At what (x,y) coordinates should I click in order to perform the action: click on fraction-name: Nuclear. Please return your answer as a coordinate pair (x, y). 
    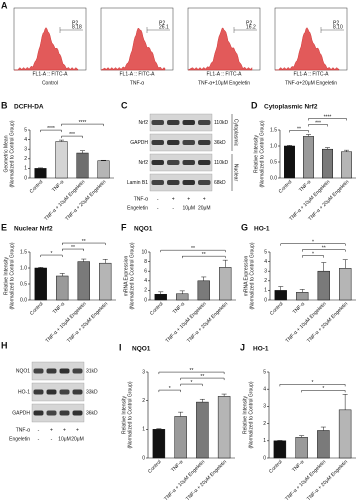
    Looking at the image, I should click on (236, 173).